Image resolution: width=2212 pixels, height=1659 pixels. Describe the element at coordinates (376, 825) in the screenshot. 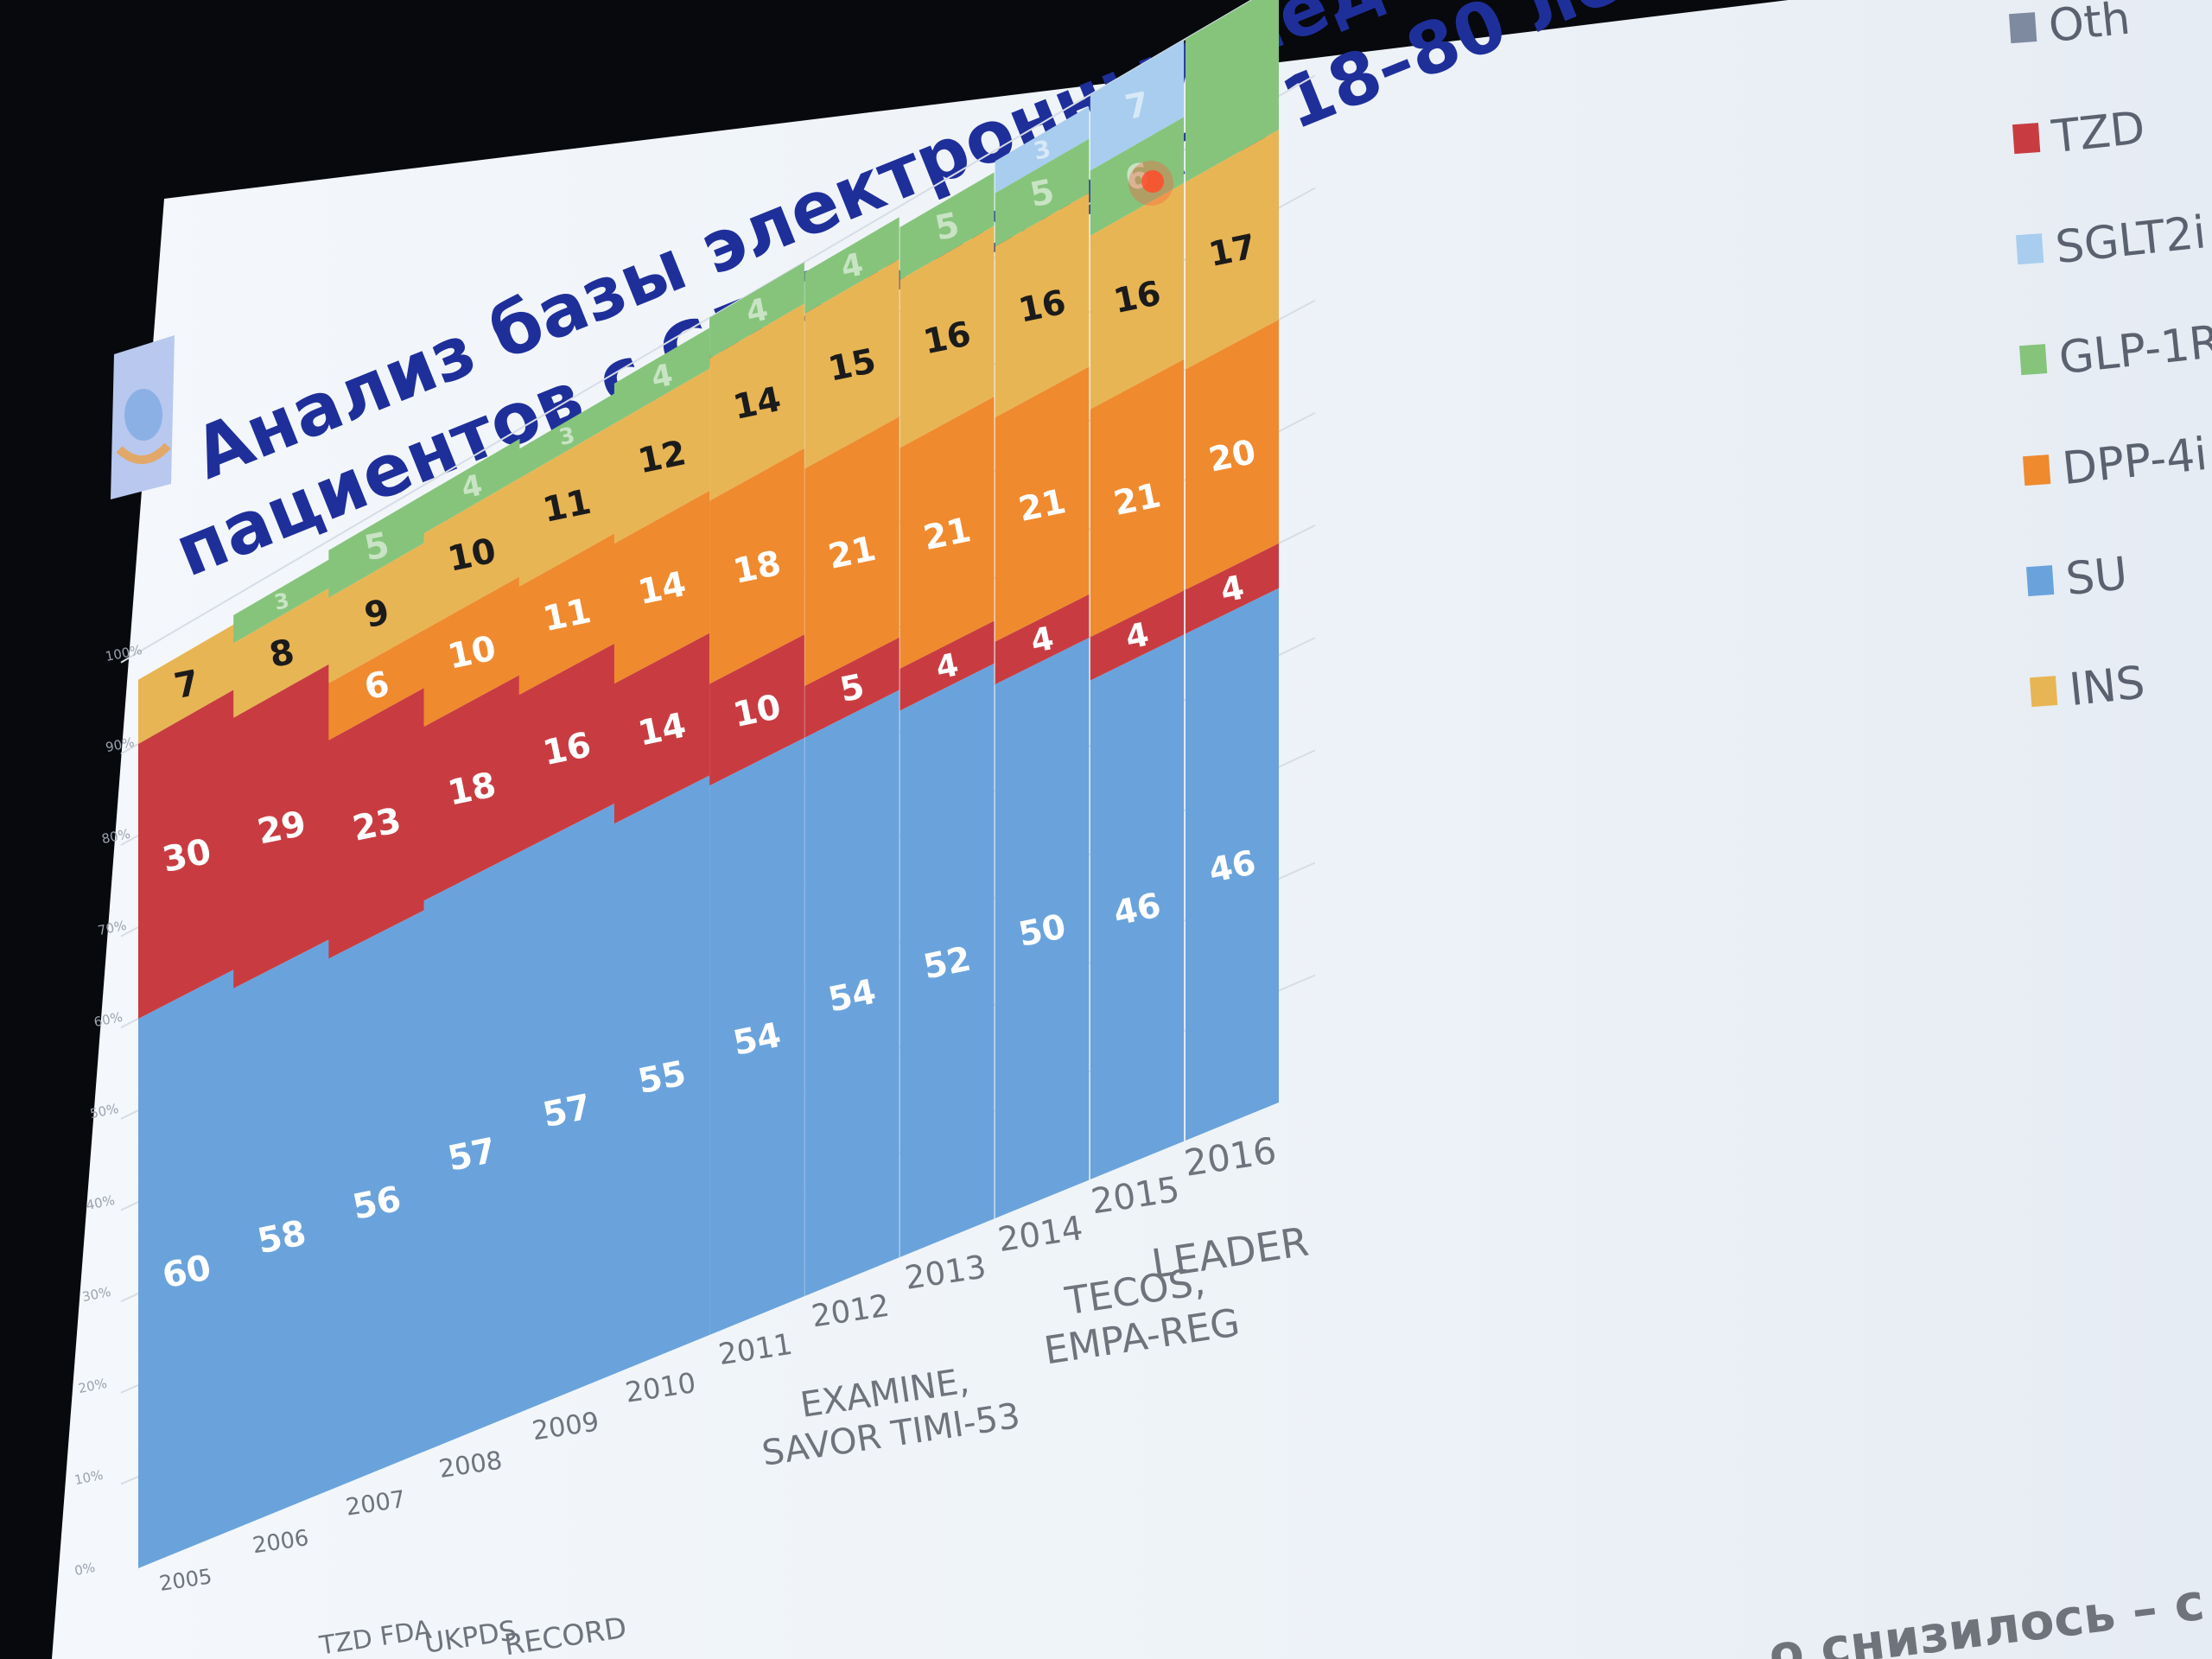

I see `data-label: 23` at that location.